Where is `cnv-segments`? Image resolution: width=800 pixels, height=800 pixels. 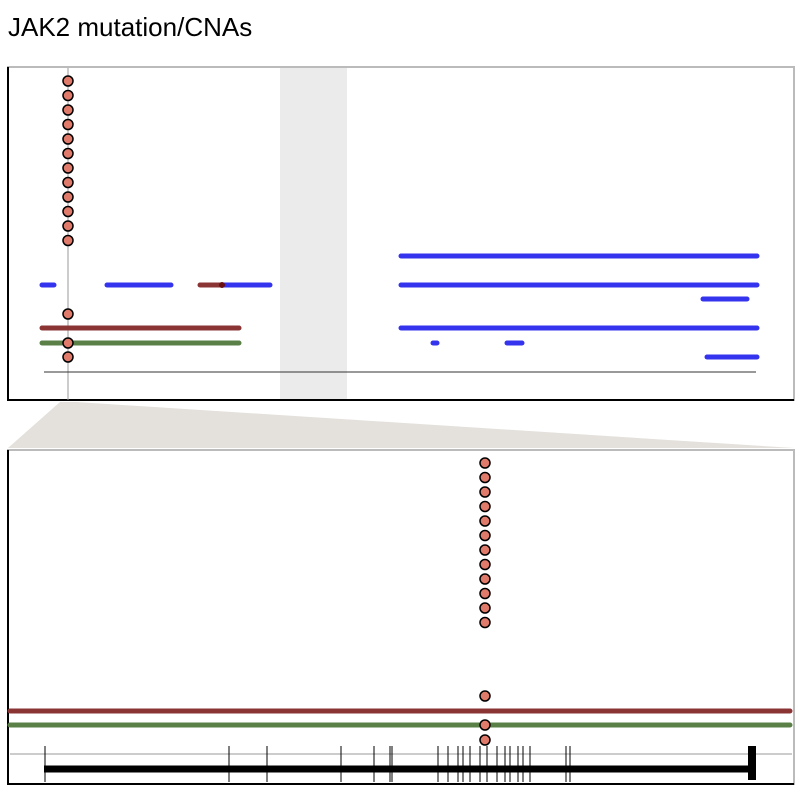
cnv-segments is located at coordinates (399, 306).